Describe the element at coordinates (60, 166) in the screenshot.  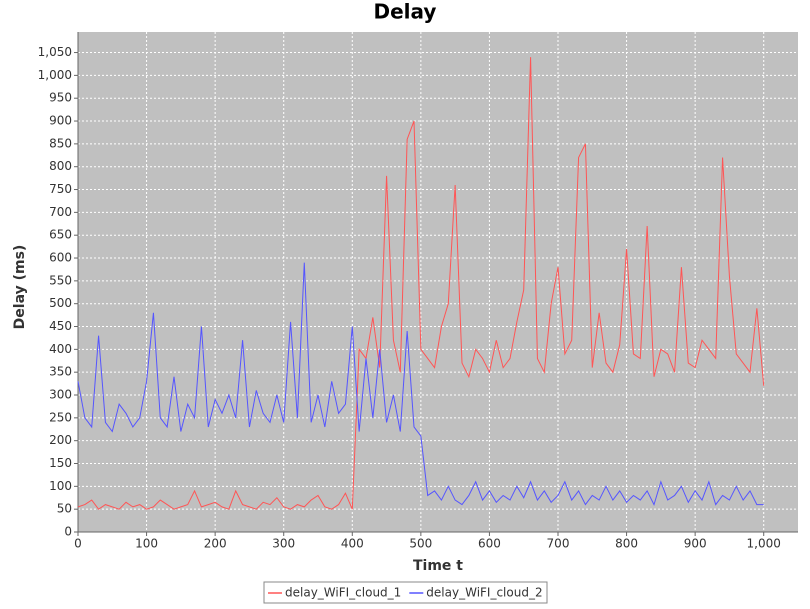
I see `y-tick-label: 800` at that location.